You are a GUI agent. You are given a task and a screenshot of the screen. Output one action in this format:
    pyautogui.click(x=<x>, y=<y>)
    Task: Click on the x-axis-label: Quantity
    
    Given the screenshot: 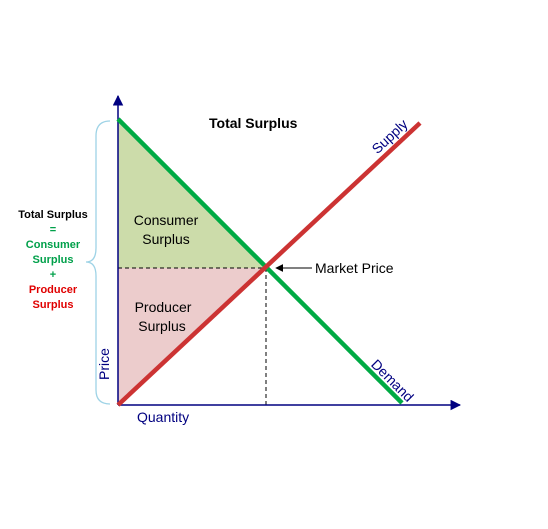 What is the action you would take?
    pyautogui.click(x=163, y=417)
    